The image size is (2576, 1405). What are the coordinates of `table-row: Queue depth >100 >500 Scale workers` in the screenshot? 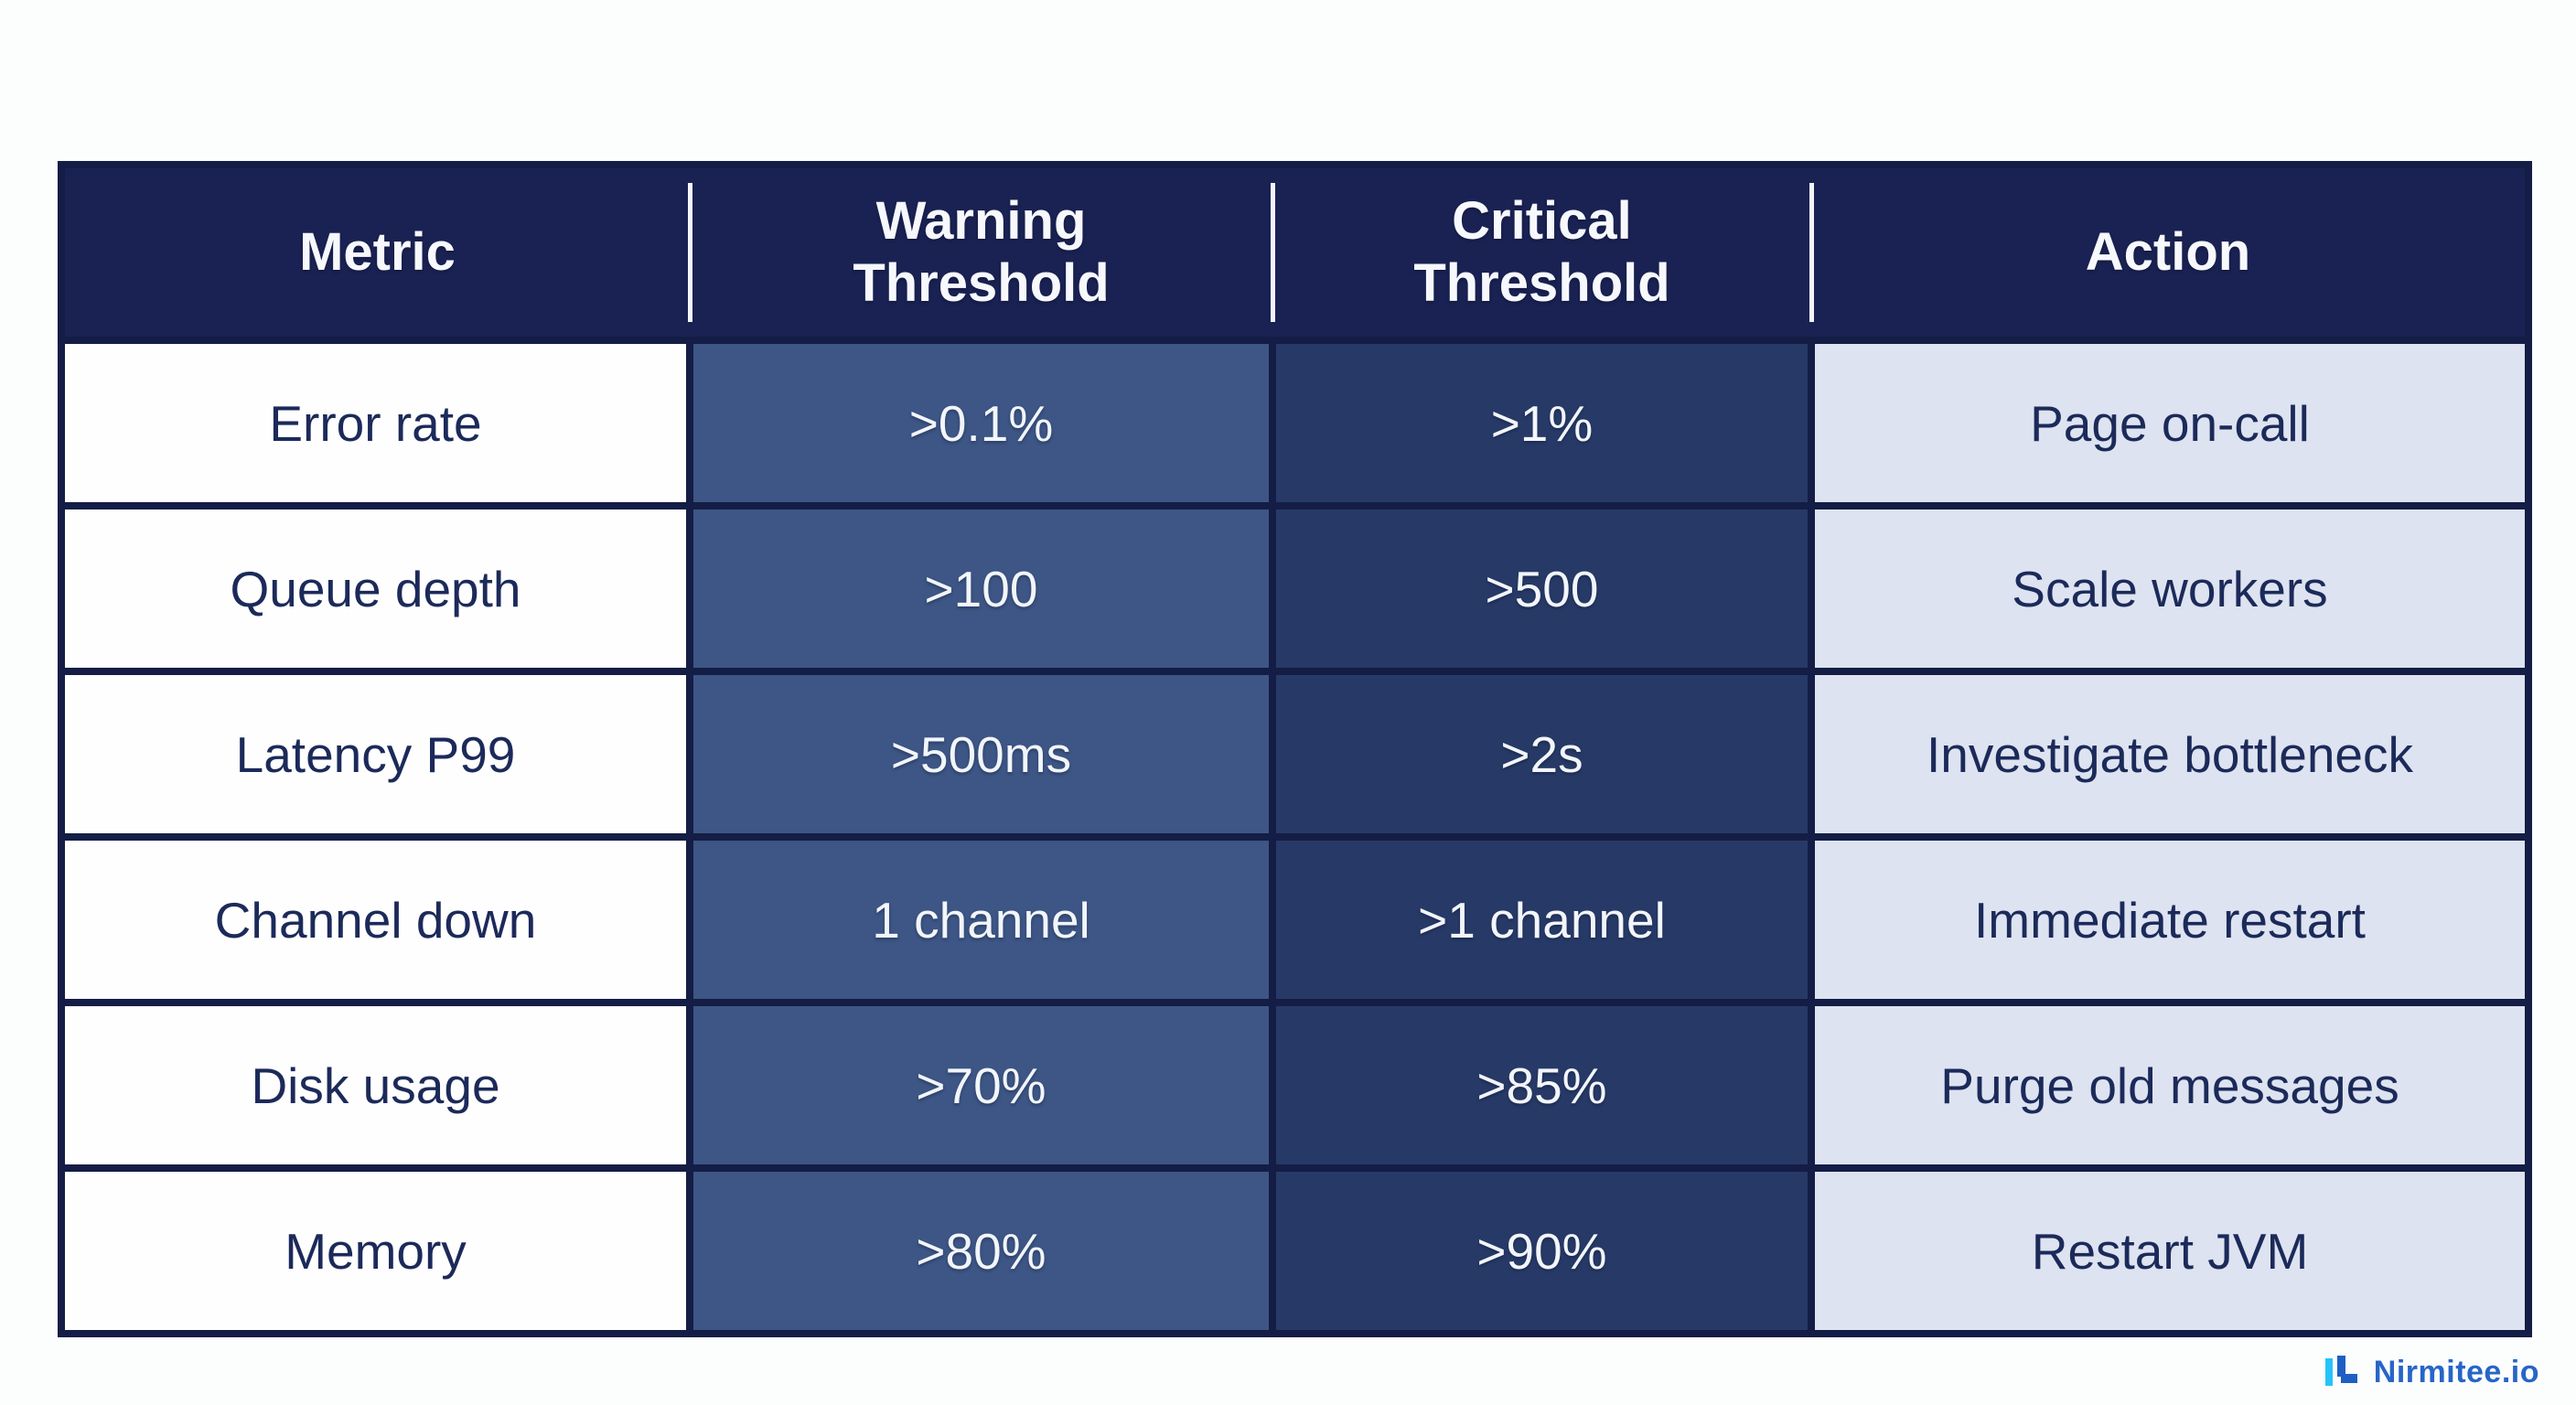 It's located at (1295, 588).